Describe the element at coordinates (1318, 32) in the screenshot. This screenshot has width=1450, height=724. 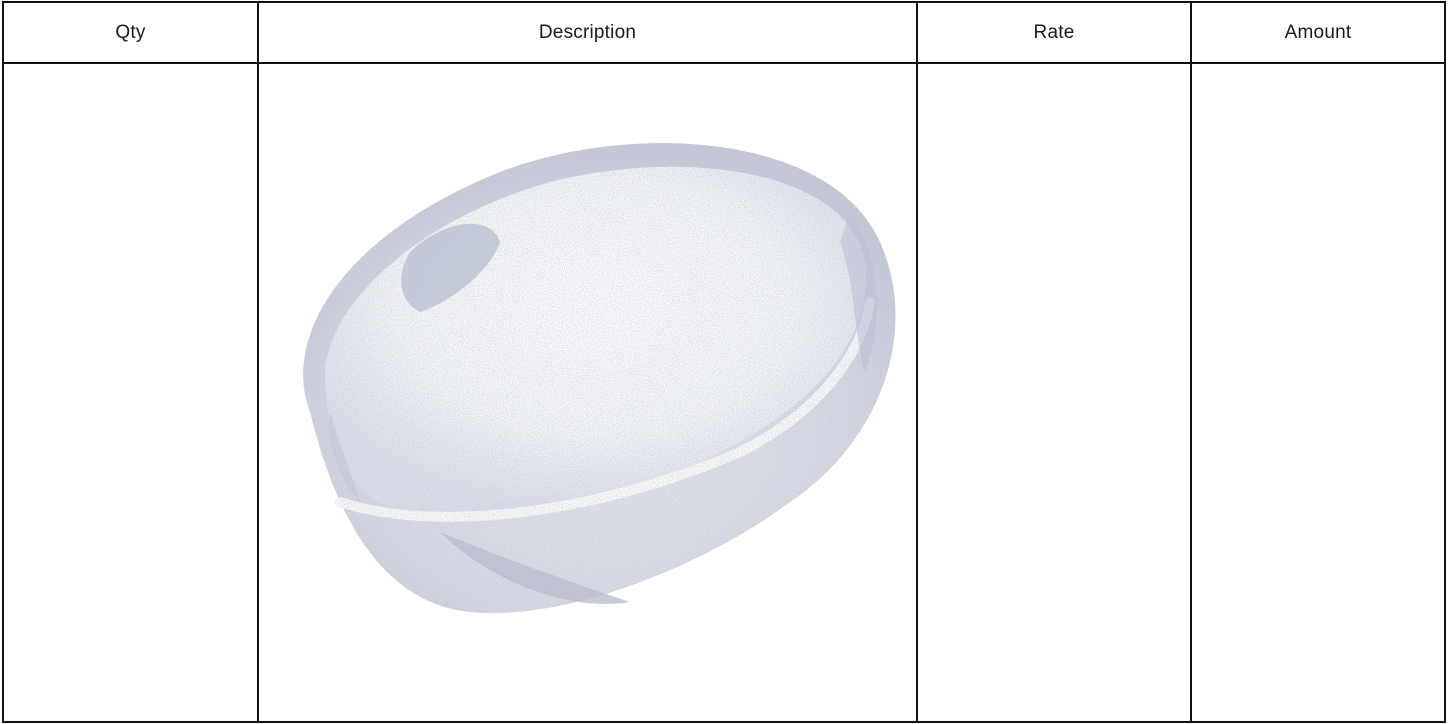
I see `header-amount: Amount` at that location.